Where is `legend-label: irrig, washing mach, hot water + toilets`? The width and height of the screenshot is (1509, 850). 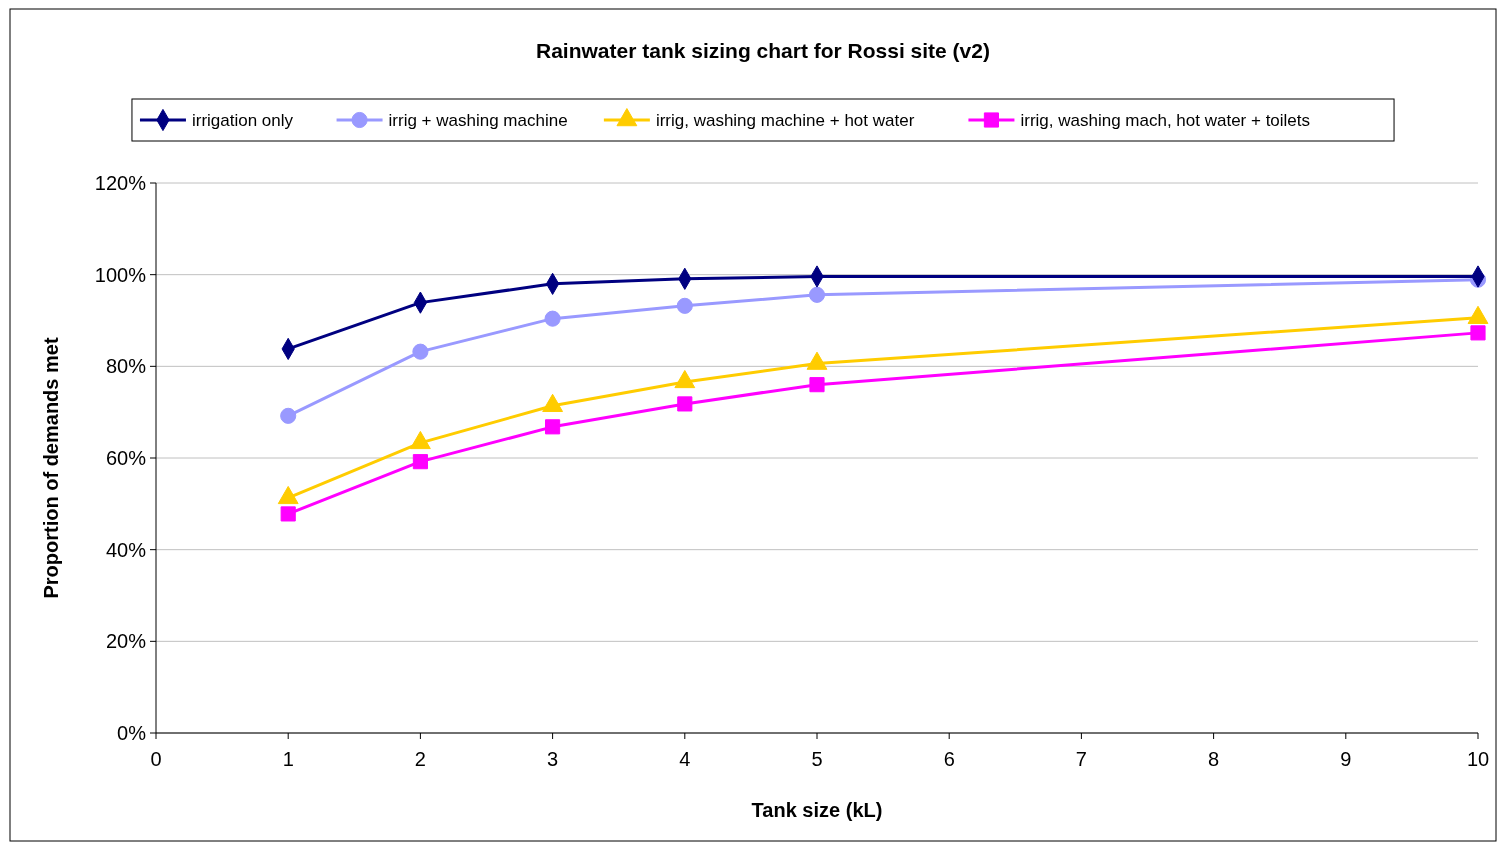 legend-label: irrig, washing mach, hot water + toilets is located at coordinates (1165, 120).